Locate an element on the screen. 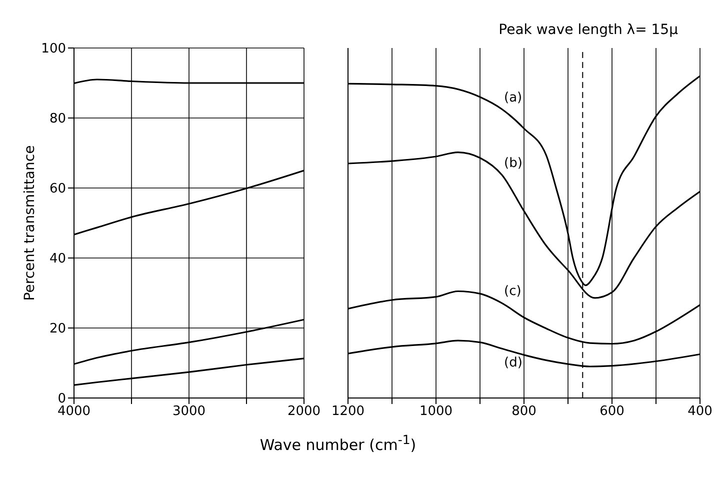  x-tick-label: 1200 is located at coordinates (348, 412).